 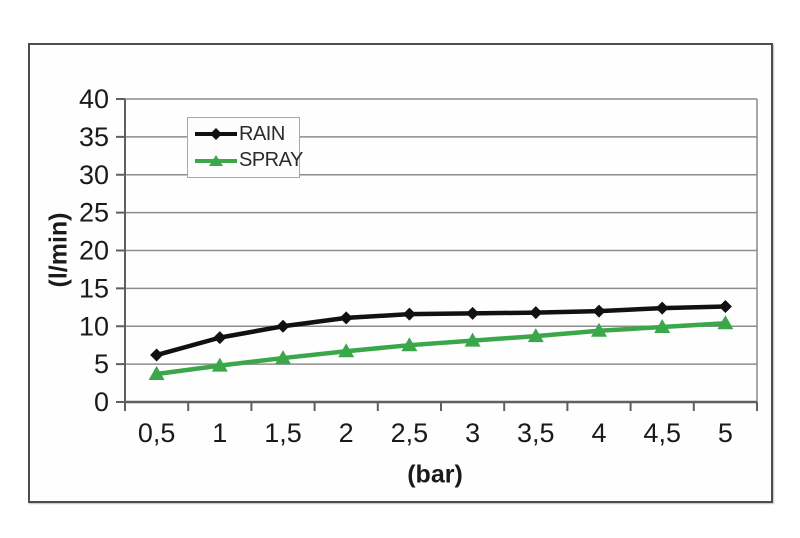 What do you see at coordinates (271, 160) in the screenshot?
I see `legend-label-spray: SPRAY` at bounding box center [271, 160].